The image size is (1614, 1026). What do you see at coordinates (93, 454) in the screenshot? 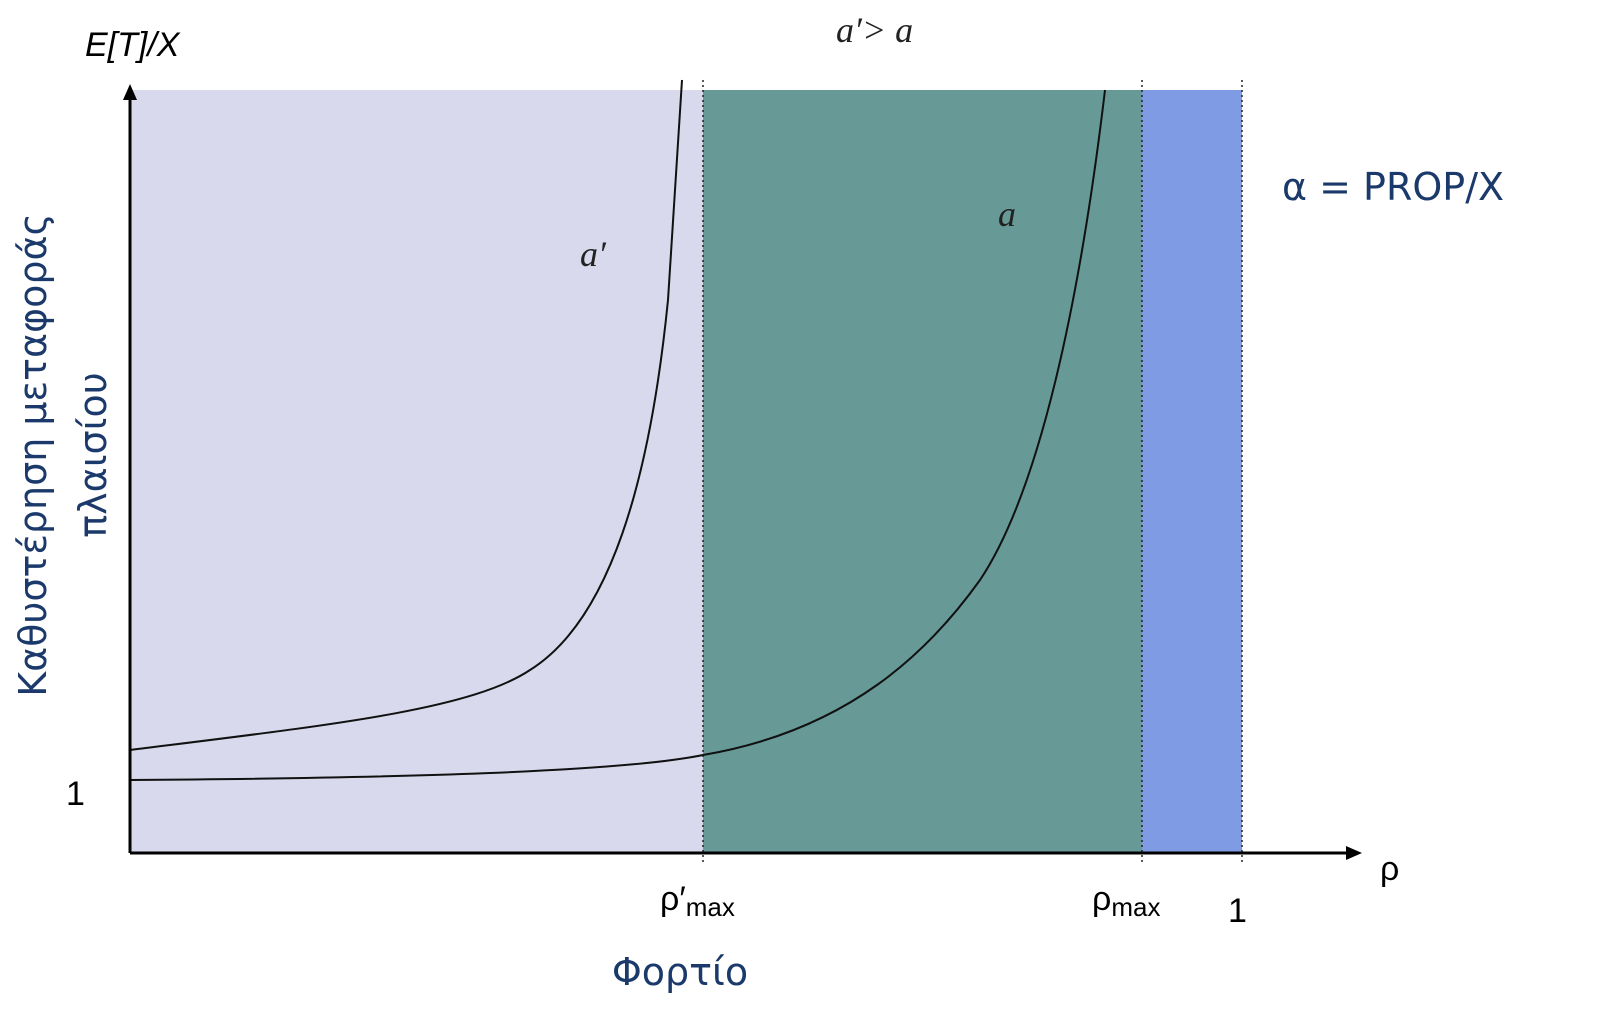
I see `y-title-line: πλαισίου` at bounding box center [93, 454].